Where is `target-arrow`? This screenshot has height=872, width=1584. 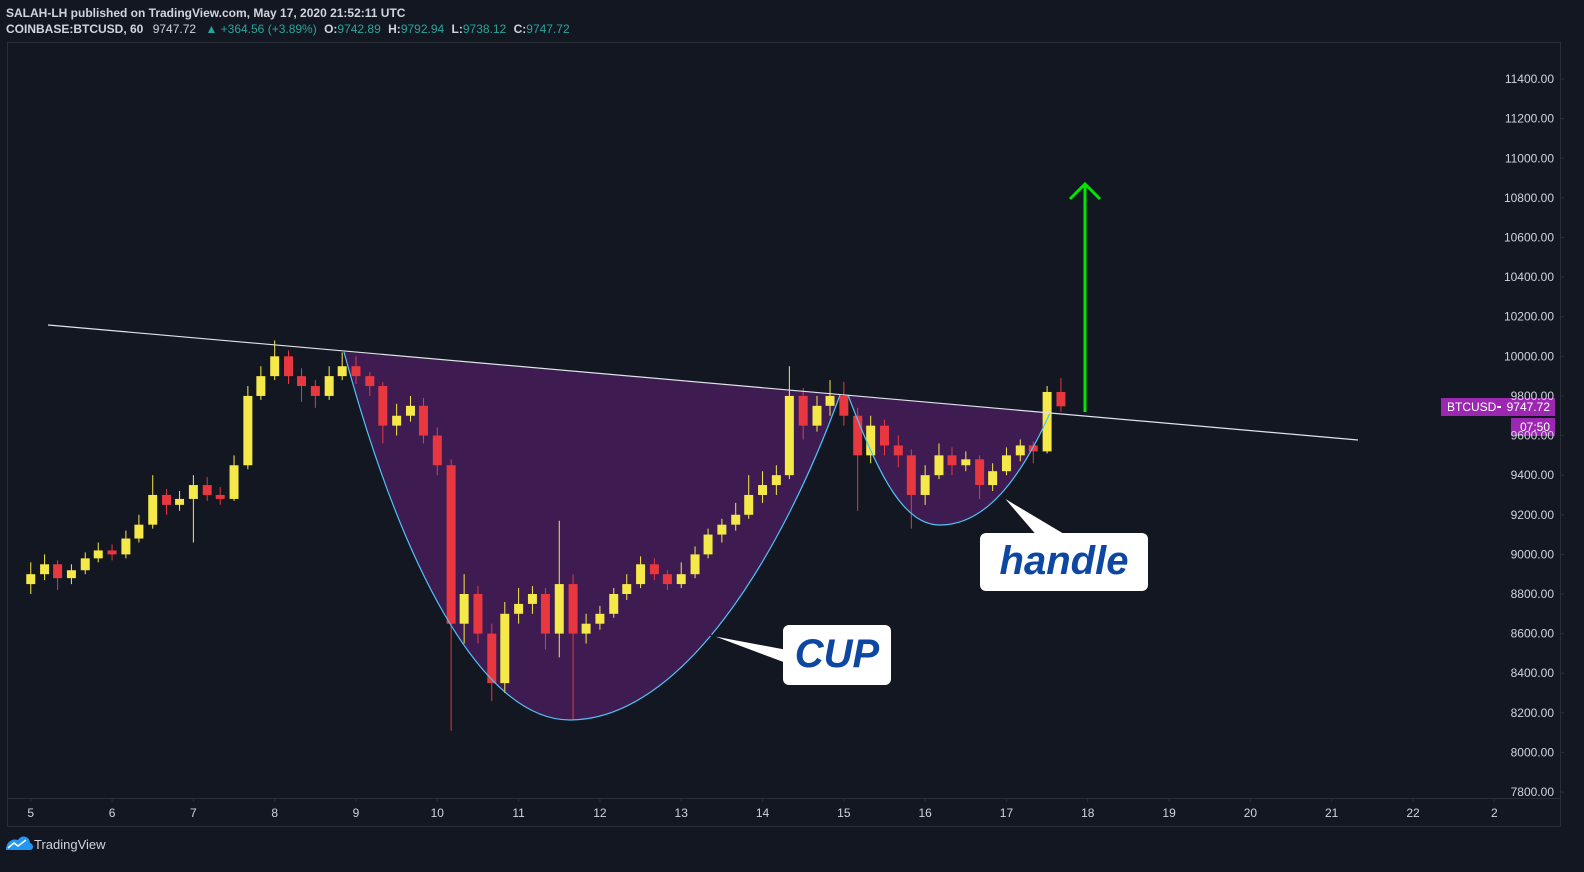
target-arrow is located at coordinates (1085, 296).